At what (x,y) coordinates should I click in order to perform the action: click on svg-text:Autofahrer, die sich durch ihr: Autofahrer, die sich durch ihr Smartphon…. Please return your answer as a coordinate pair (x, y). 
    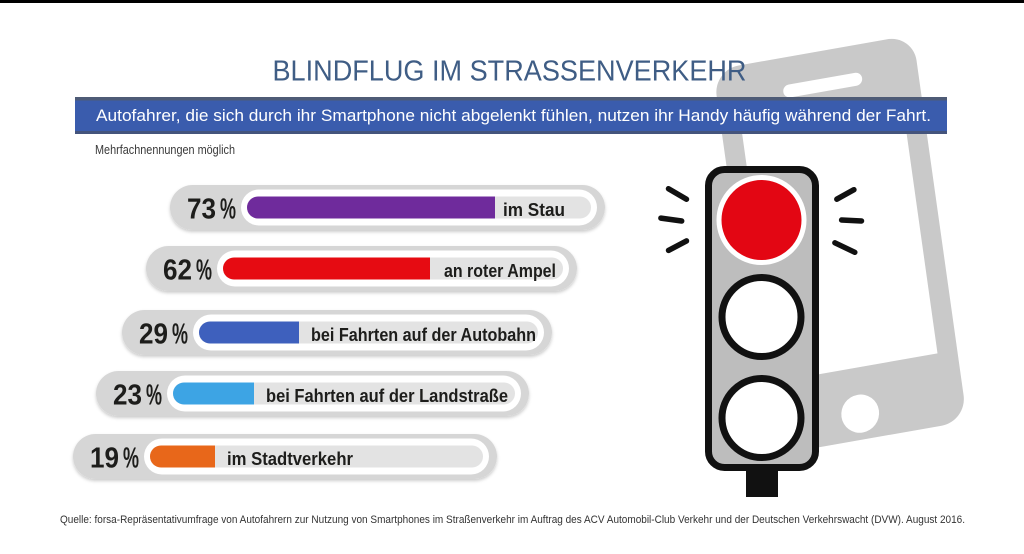
    Looking at the image, I should click on (513, 115).